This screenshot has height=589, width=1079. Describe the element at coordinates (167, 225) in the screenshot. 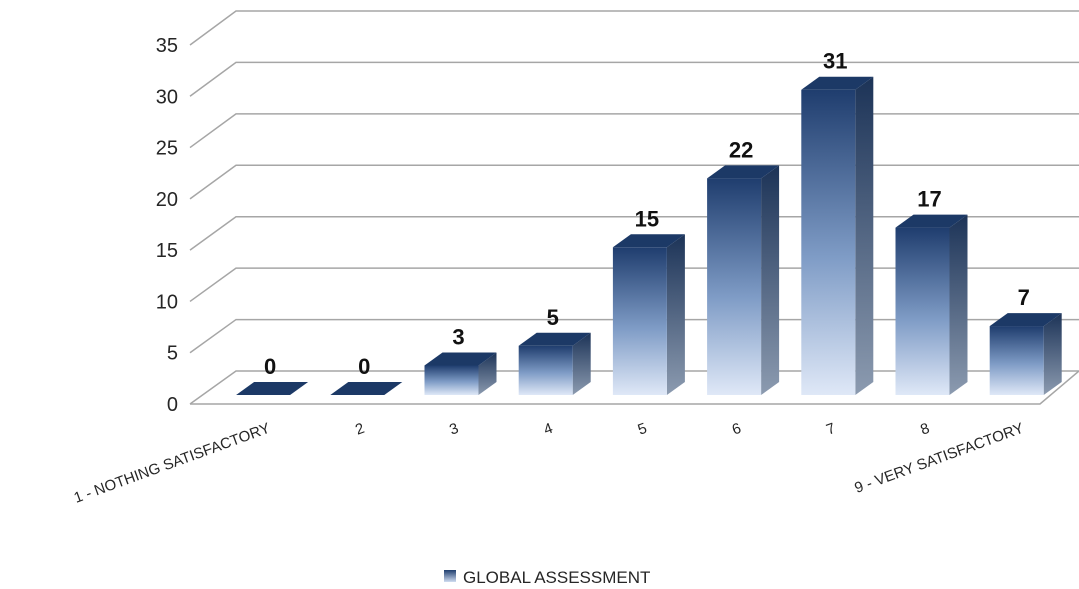

I see `y-axis-tick-labels: 0 5 10 15 20 25 30 35` at that location.